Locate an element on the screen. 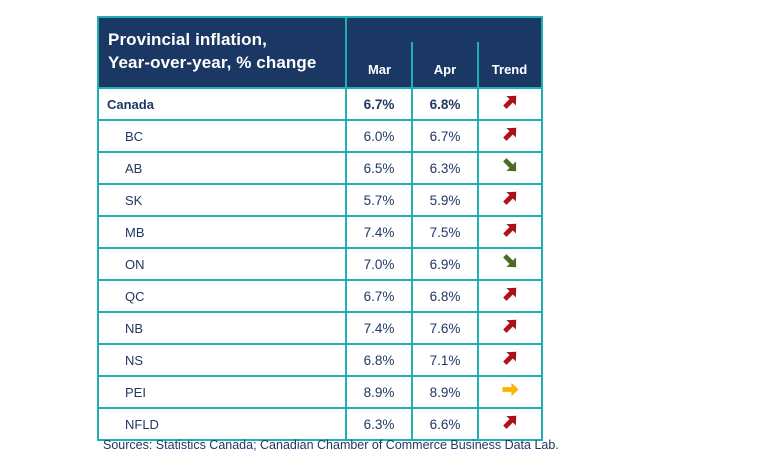 The image size is (783, 475). mar-value: 6.8% is located at coordinates (379, 360).